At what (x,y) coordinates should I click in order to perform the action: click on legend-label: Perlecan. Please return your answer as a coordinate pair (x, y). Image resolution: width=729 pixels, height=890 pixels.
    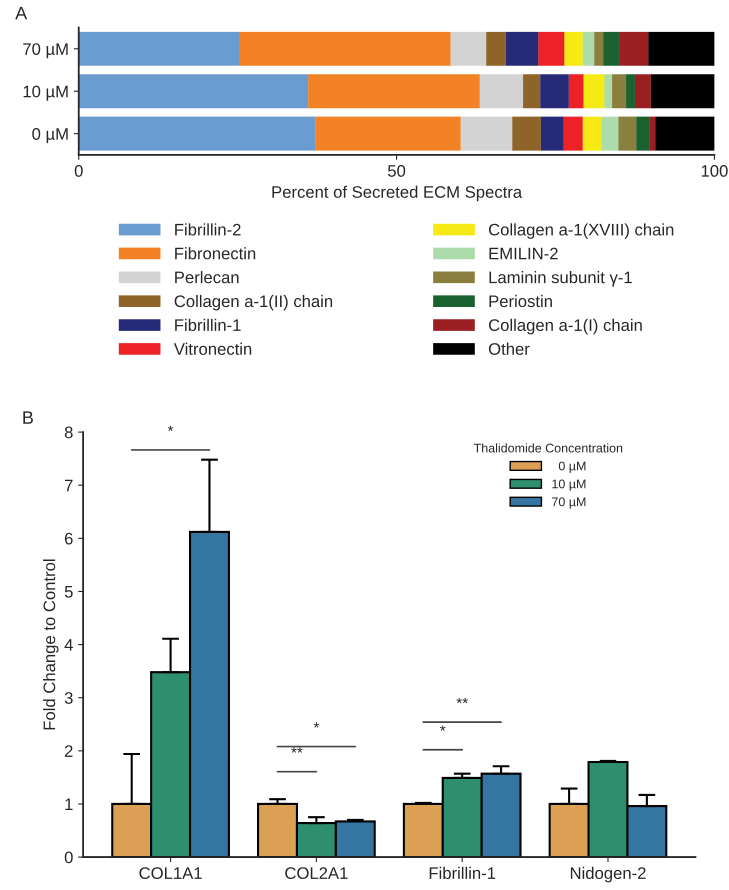
    Looking at the image, I should click on (207, 277).